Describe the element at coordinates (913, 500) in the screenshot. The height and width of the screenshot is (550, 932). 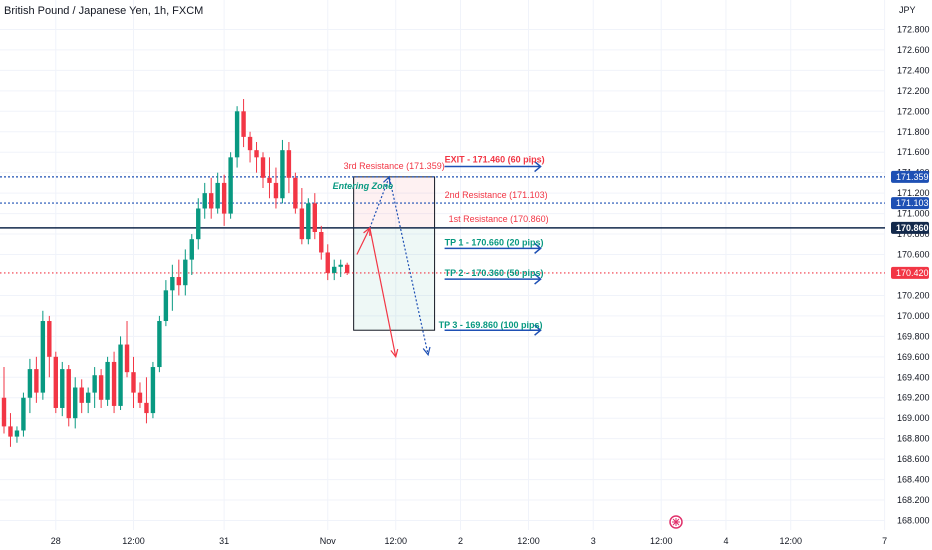
I see `y-tick-label: 168.200` at that location.